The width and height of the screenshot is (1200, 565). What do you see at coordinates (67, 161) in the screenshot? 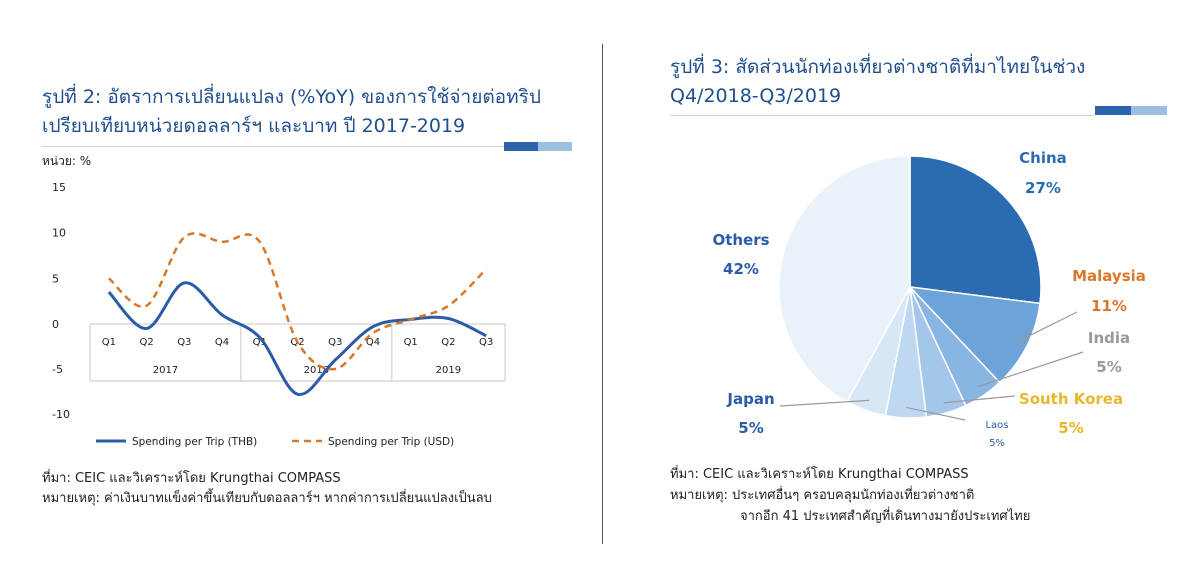
I see `unit-label: หน่วย: %` at bounding box center [67, 161].